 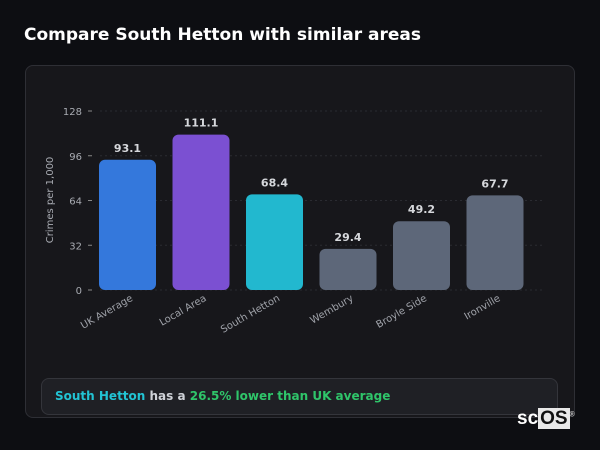 What do you see at coordinates (50, 200) in the screenshot?
I see `y-axis-label: Crimes per 1,000` at bounding box center [50, 200].